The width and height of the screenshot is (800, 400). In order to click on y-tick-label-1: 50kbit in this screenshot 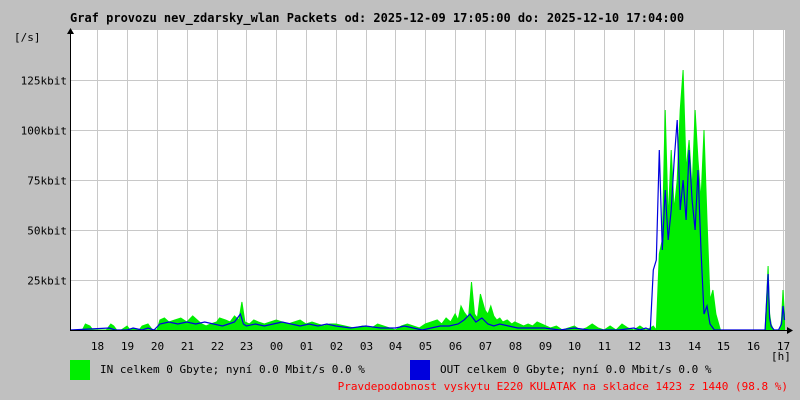, I will do `click(47, 231)`.